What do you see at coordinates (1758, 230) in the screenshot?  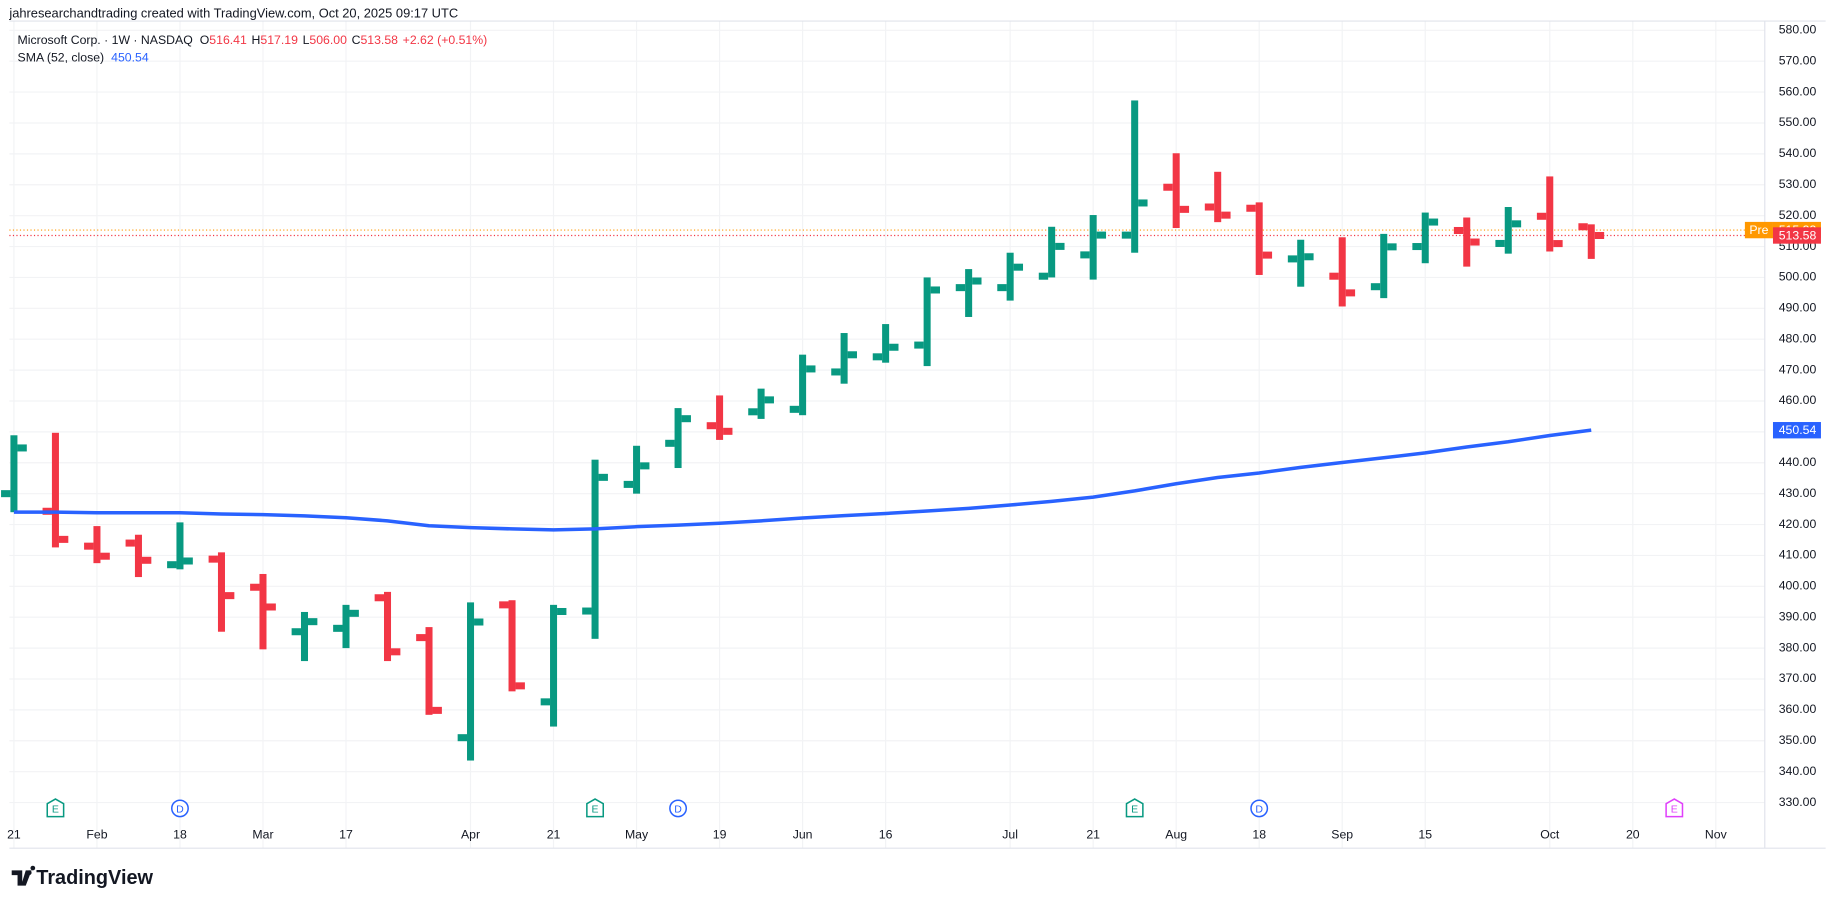 I see `tag-box` at bounding box center [1758, 230].